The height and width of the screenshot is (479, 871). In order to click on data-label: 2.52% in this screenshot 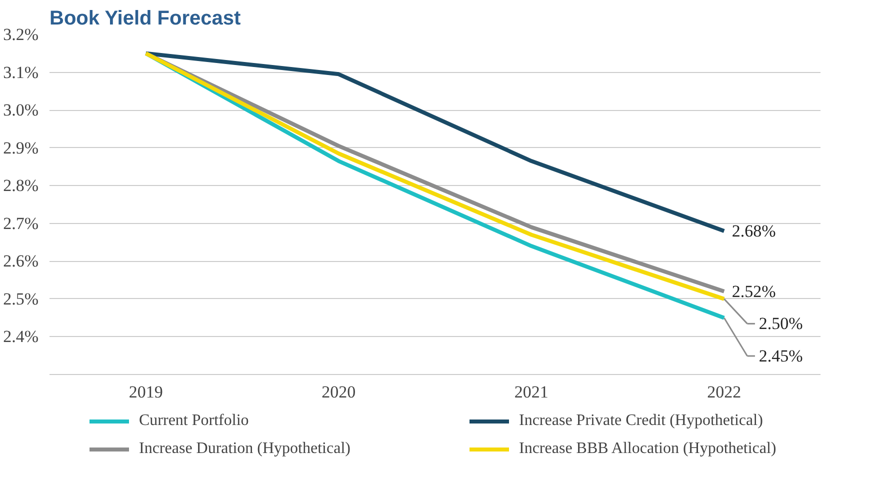, I will do `click(754, 291)`.